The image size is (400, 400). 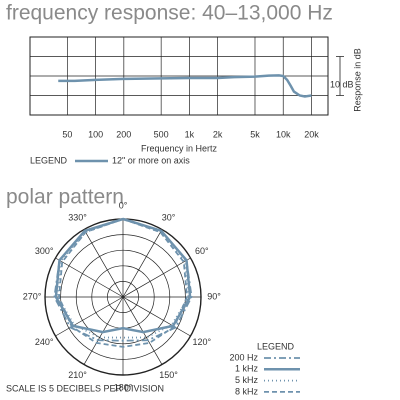 What do you see at coordinates (95, 134) in the screenshot?
I see `x-tick-label: 100` at bounding box center [95, 134].